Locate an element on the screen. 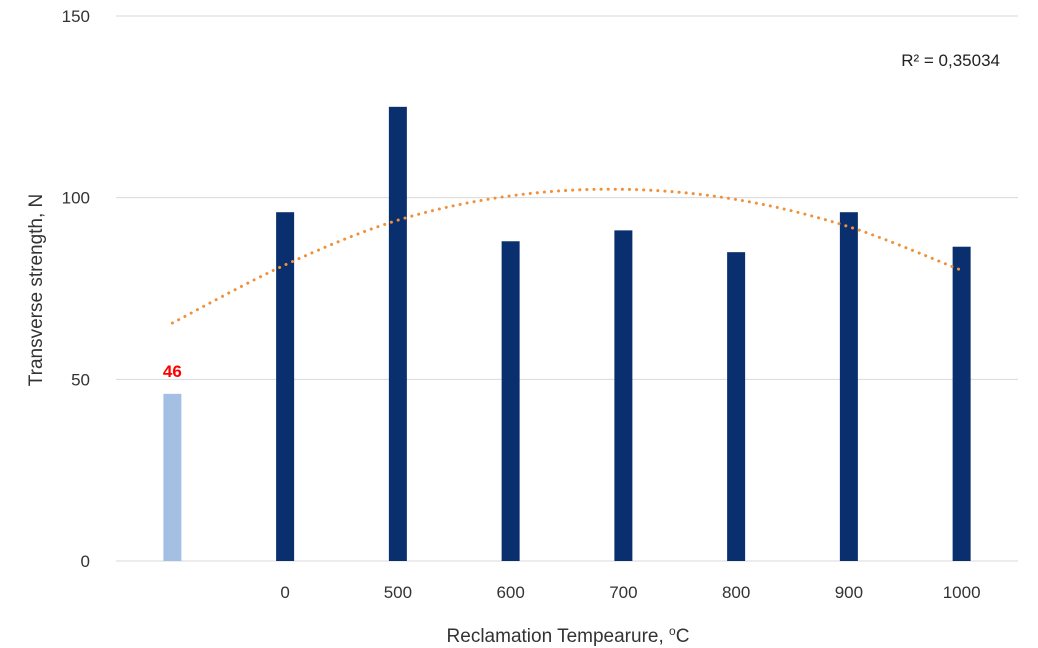 Image resolution: width=1038 pixels, height=648 pixels. y-axis-ticks: 0 50 100 150 is located at coordinates (76, 289).